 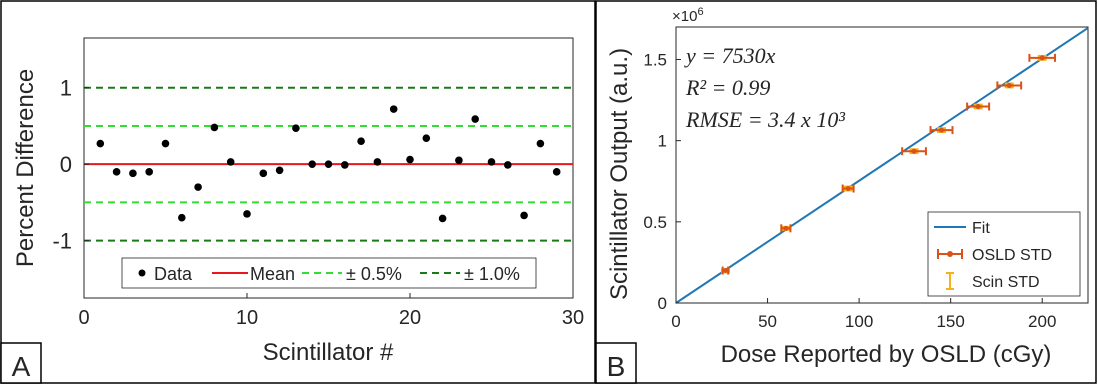 I want to click on chart-b-xlabel: Dose Reported by OSLD (cGy), so click(x=886, y=354).